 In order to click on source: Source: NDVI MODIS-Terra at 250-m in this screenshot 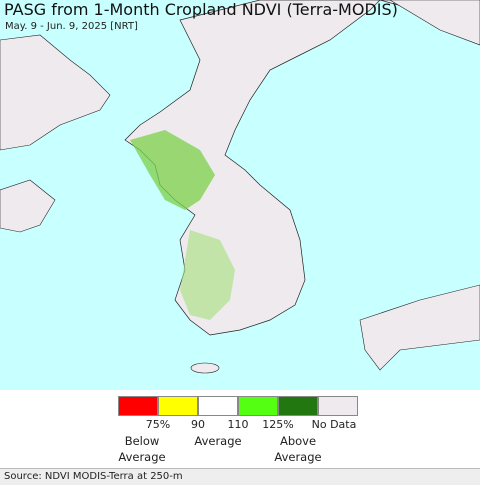, I will do `click(93, 476)`.